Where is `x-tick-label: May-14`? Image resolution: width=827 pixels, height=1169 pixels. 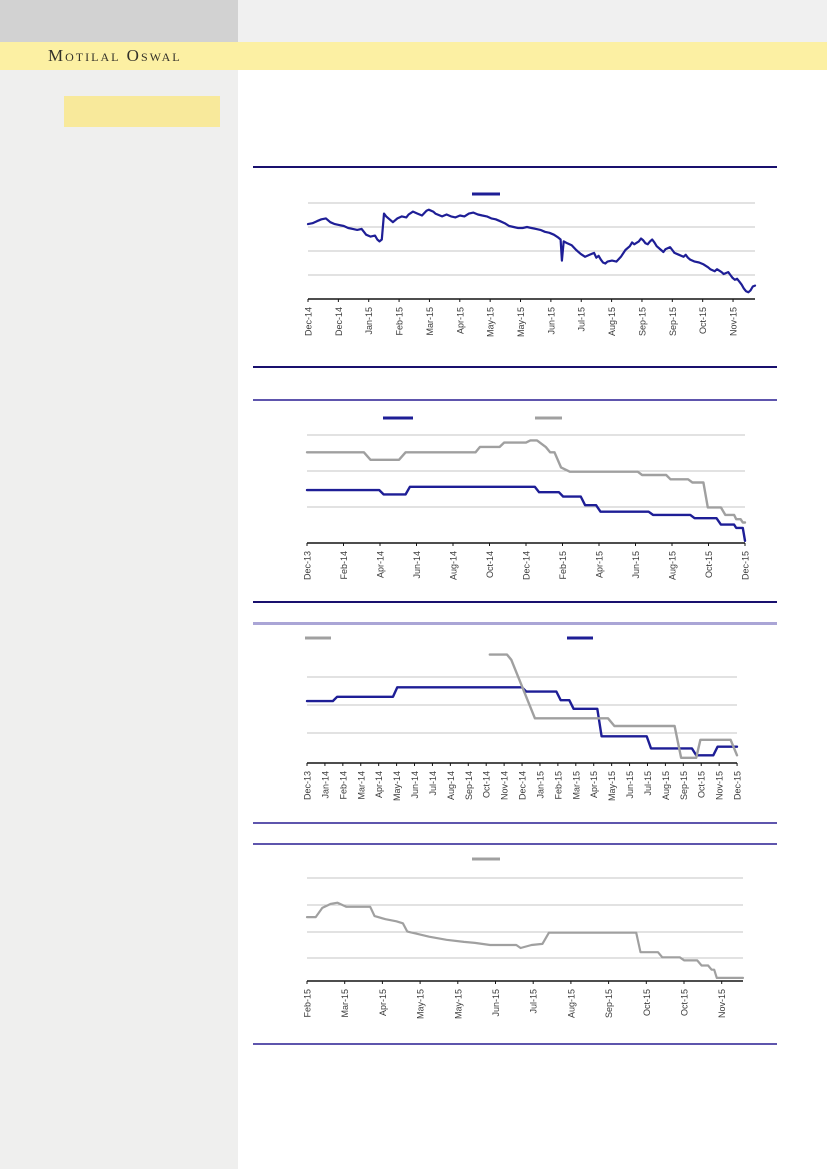 x-tick-label: May-14 is located at coordinates (397, 786).